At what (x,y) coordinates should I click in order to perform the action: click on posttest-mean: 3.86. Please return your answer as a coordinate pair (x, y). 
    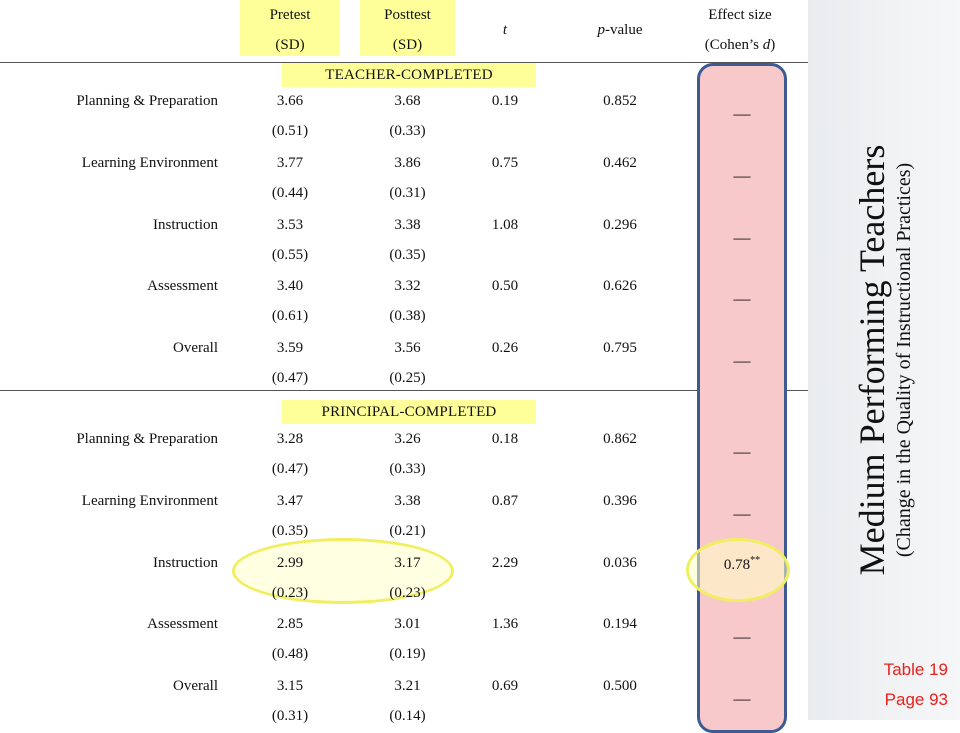
    Looking at the image, I should click on (407, 163).